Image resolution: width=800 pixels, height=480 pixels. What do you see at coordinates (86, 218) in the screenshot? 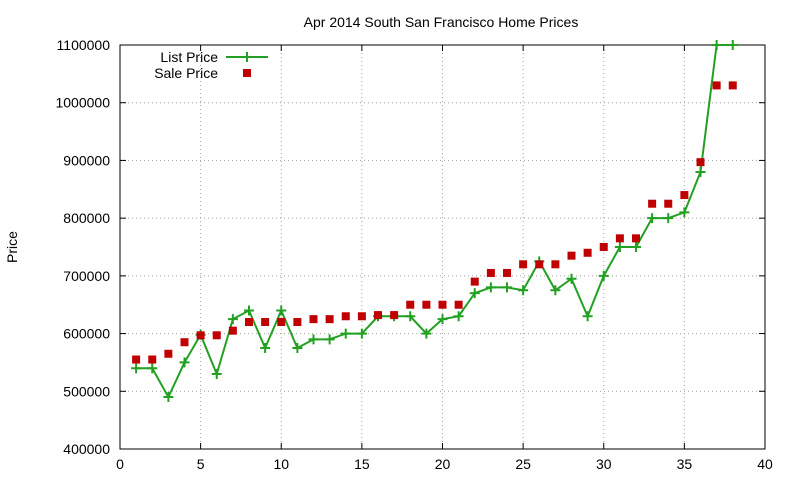
I see `y-tick-label: 800000` at bounding box center [86, 218].